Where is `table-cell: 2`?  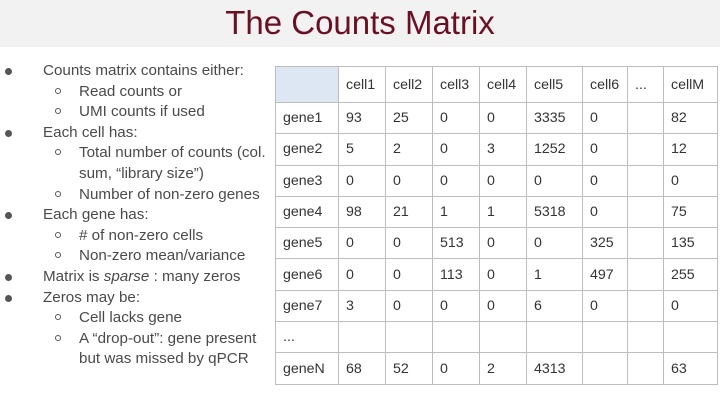 table-cell: 2 is located at coordinates (503, 368).